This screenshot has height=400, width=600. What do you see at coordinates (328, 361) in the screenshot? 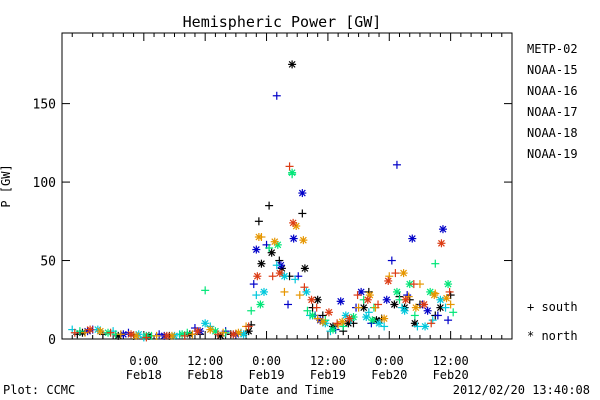
I see `x-tick-label-time: 12:00` at bounding box center [328, 361].